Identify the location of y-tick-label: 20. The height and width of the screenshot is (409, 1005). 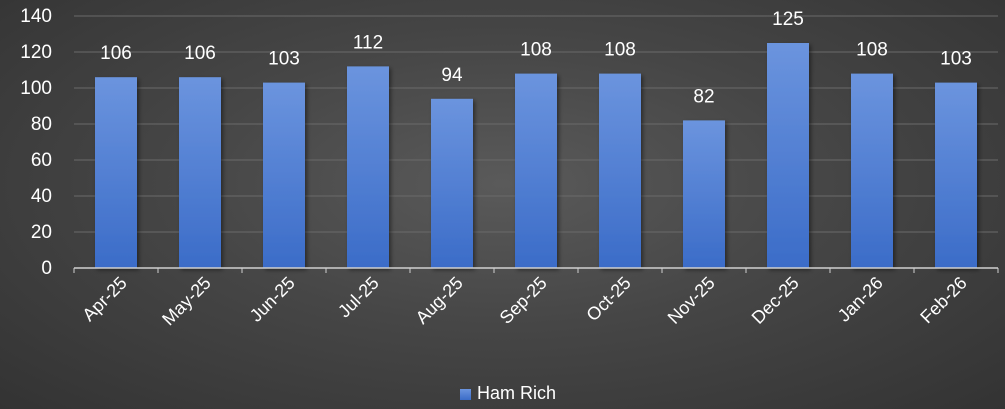
(41, 232).